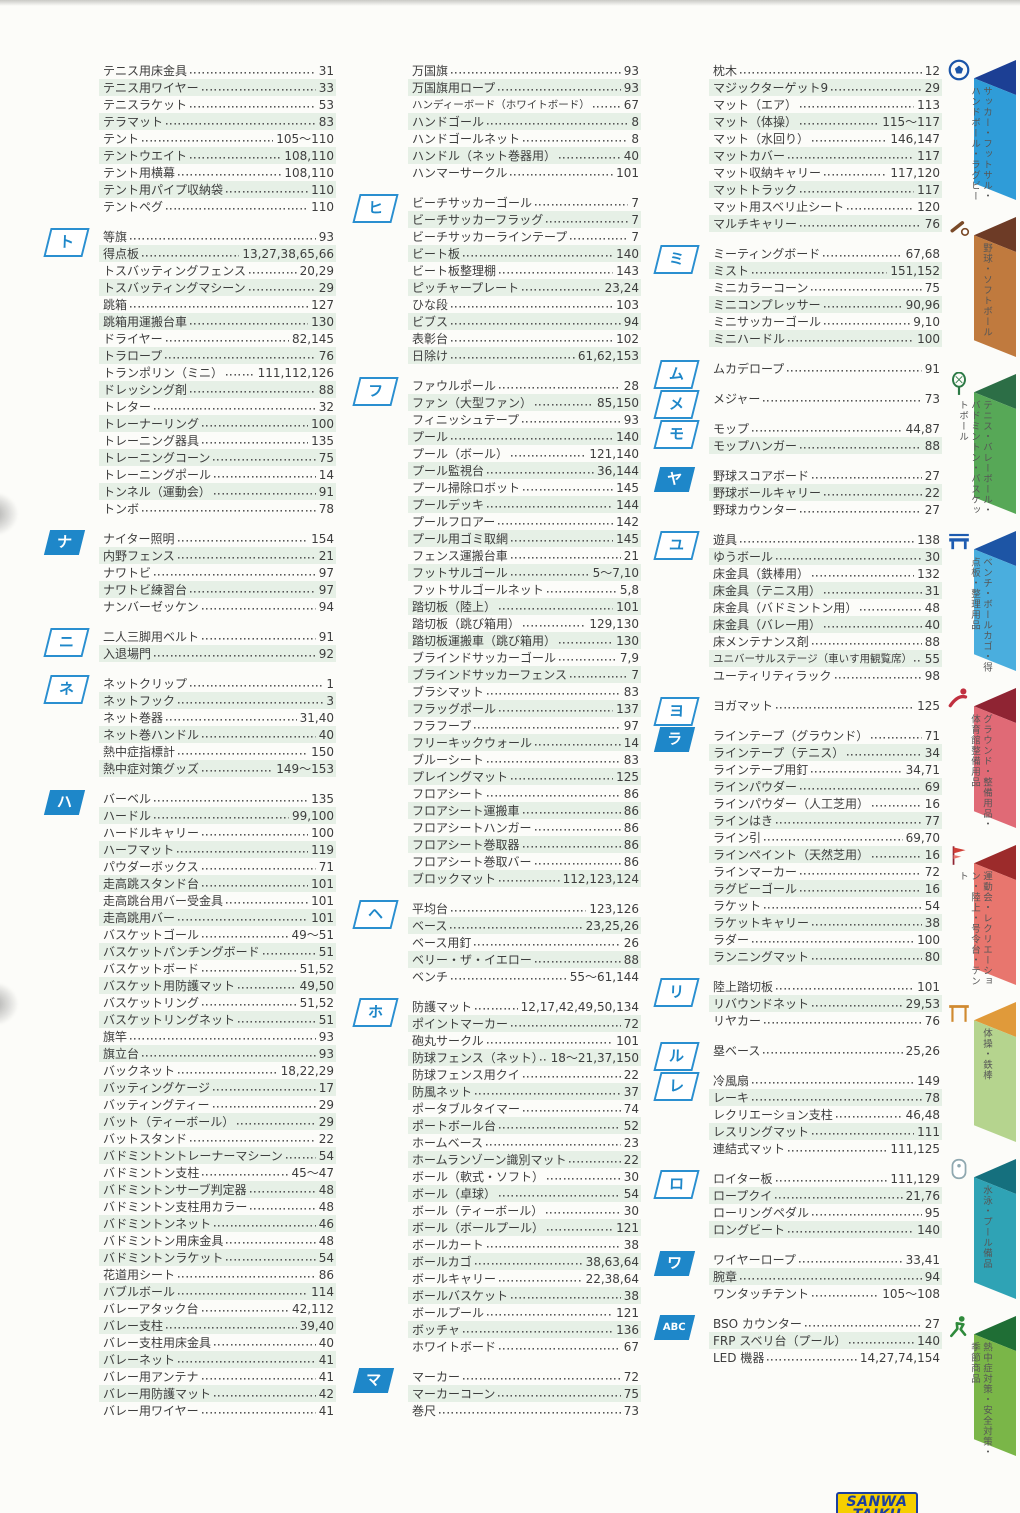 The width and height of the screenshot is (1020, 1513). I want to click on entry-name: ブルーシート, so click(448, 760).